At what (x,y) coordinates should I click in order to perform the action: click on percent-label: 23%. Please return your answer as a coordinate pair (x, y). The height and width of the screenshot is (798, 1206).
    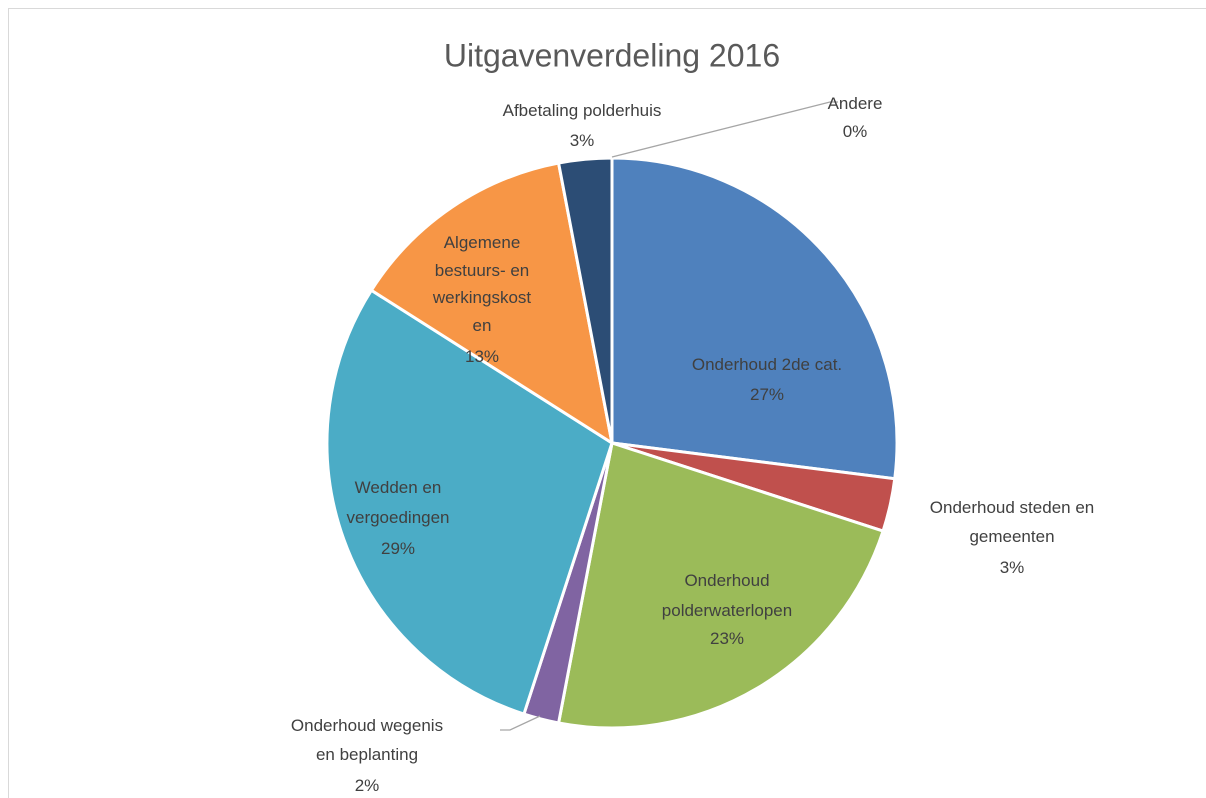
    Looking at the image, I should click on (727, 638).